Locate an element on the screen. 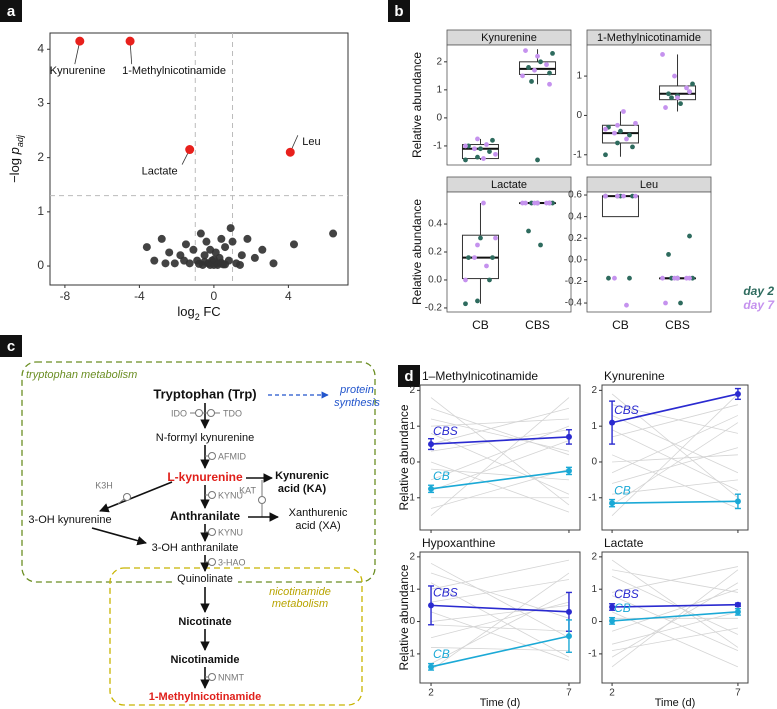 The width and height of the screenshot is (777, 709). panel-label-box is located at coordinates (11, 11).